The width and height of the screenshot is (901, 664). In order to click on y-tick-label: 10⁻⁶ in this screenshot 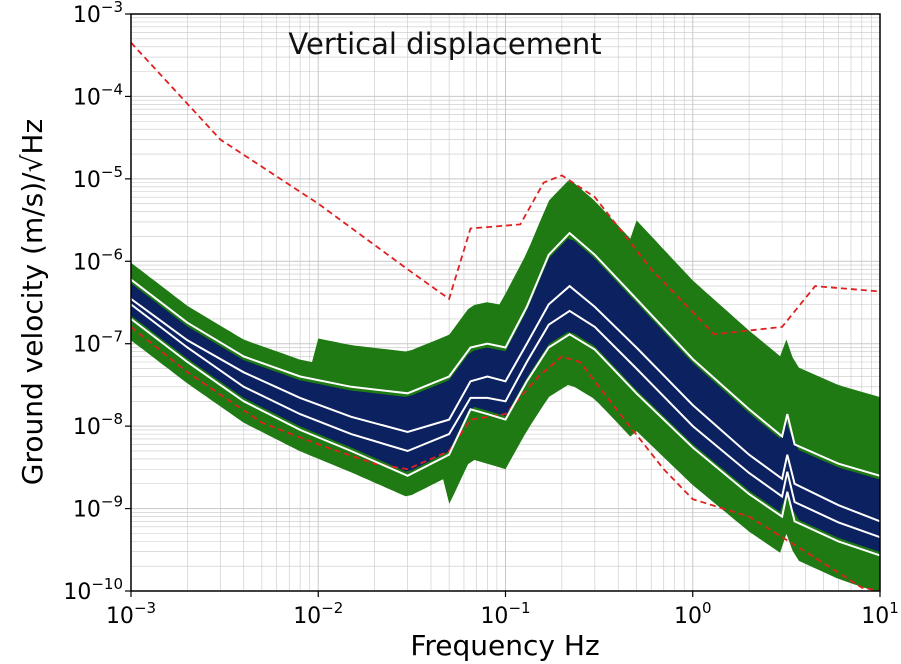, I will do `click(98, 260)`.